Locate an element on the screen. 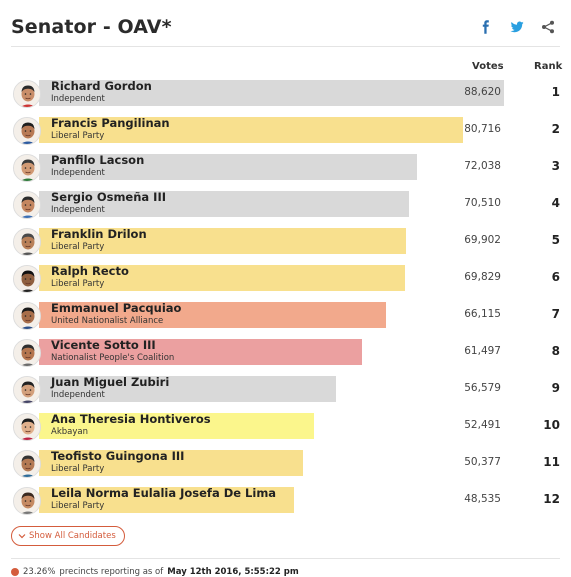 This screenshot has width=571, height=577. candidate-party: United Nationalist Alliance is located at coordinates (107, 321).